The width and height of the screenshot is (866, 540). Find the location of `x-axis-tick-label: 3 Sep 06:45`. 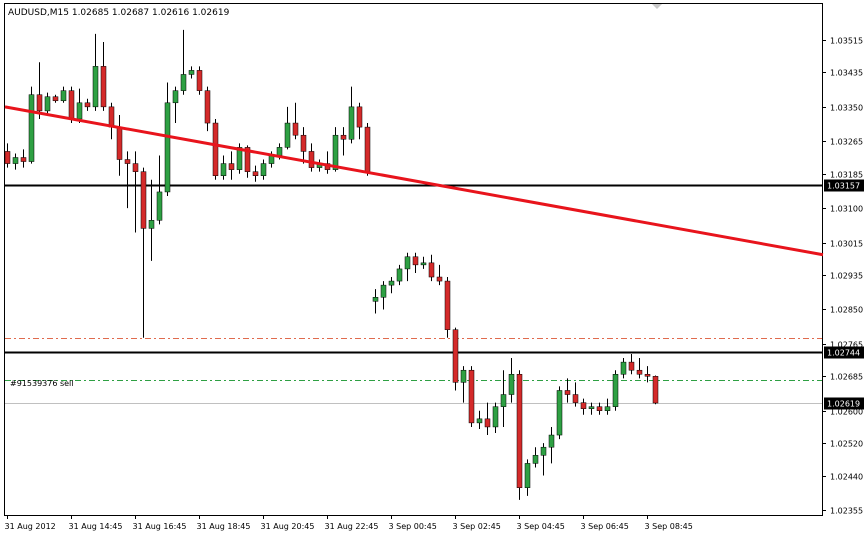

x-axis-tick-label: 3 Sep 06:45 is located at coordinates (605, 526).